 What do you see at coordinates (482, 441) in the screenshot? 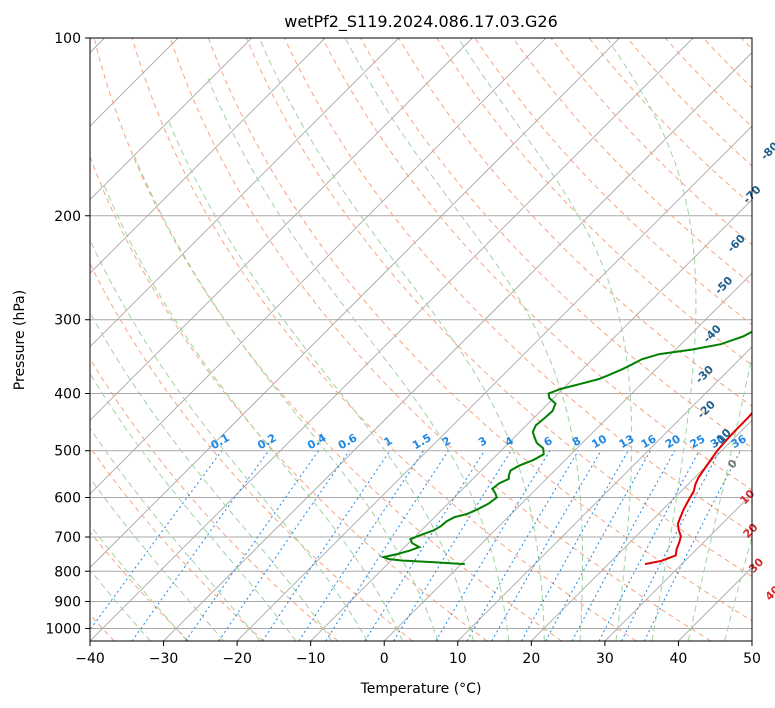
I see `mixing-ratio-label: 3` at bounding box center [482, 441].